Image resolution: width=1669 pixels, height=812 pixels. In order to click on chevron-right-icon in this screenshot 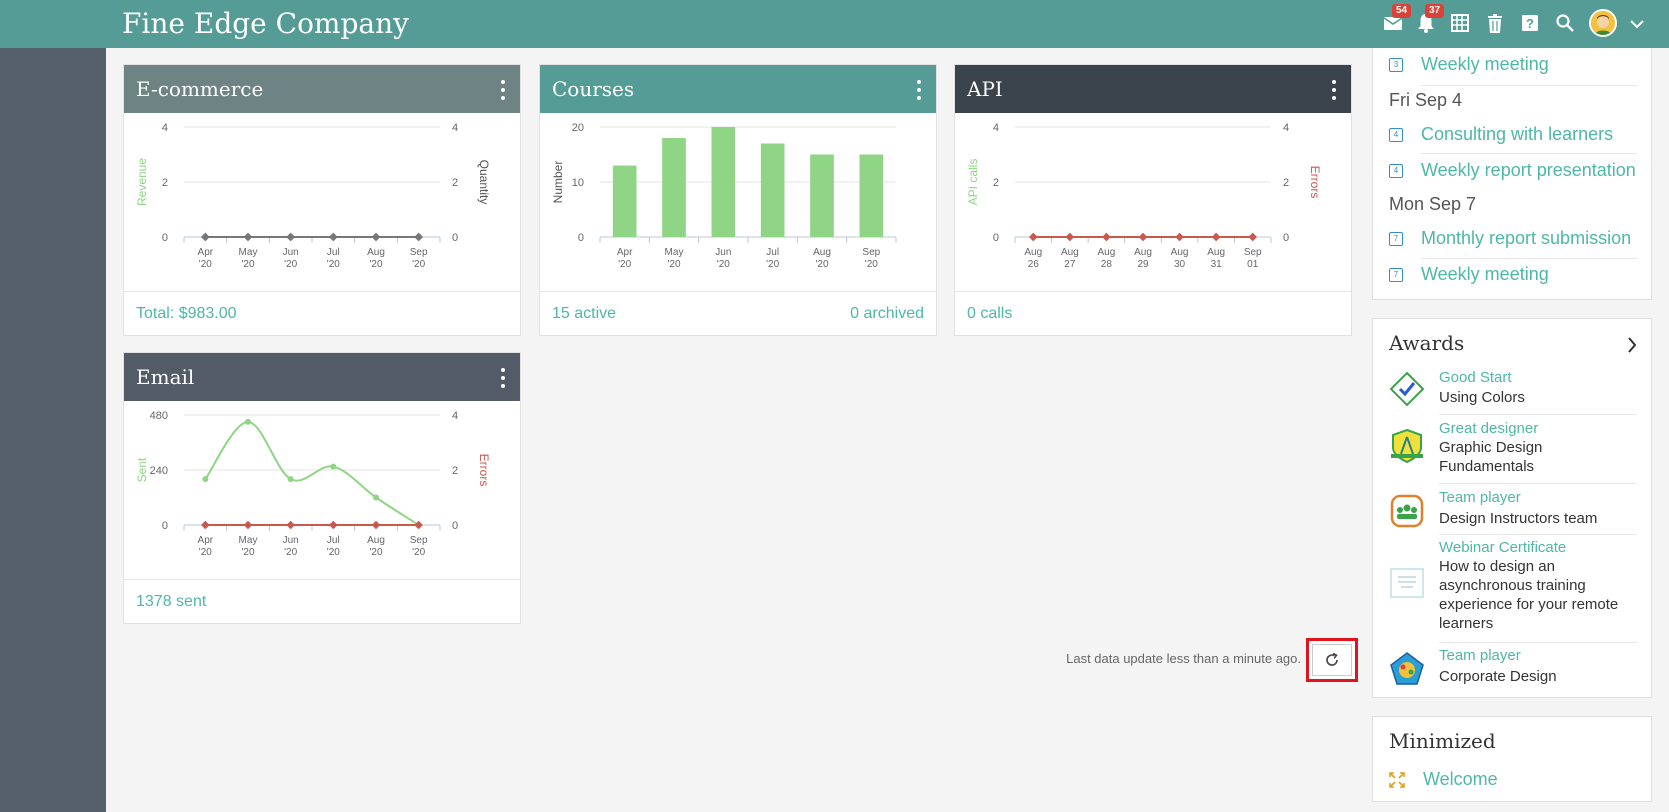, I will do `click(1632, 345)`.